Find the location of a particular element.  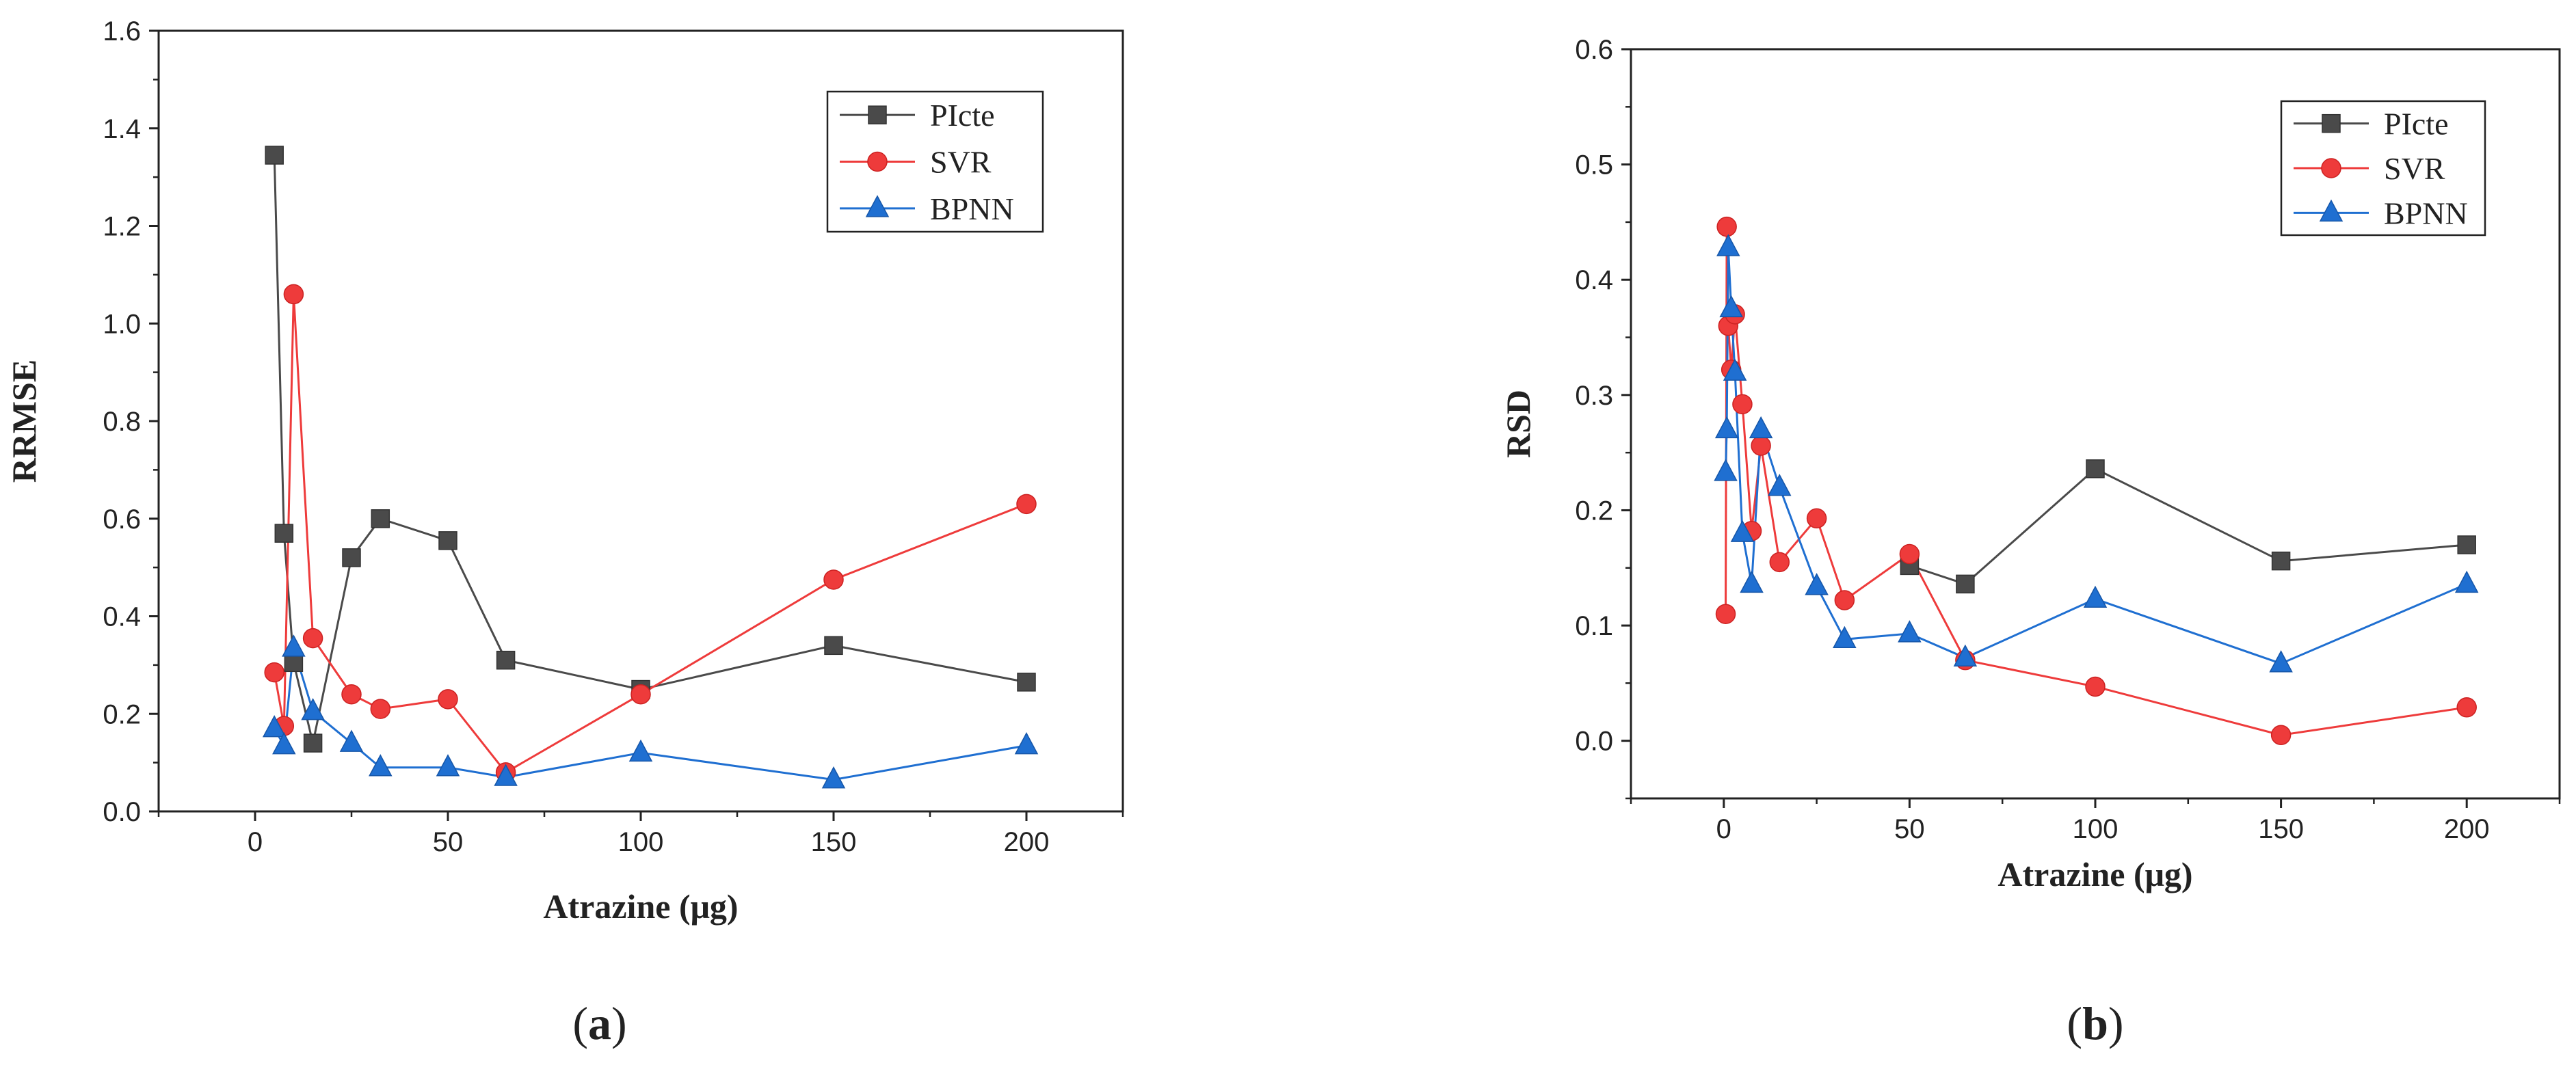

y-tick-label: 0.3 is located at coordinates (1594, 396).